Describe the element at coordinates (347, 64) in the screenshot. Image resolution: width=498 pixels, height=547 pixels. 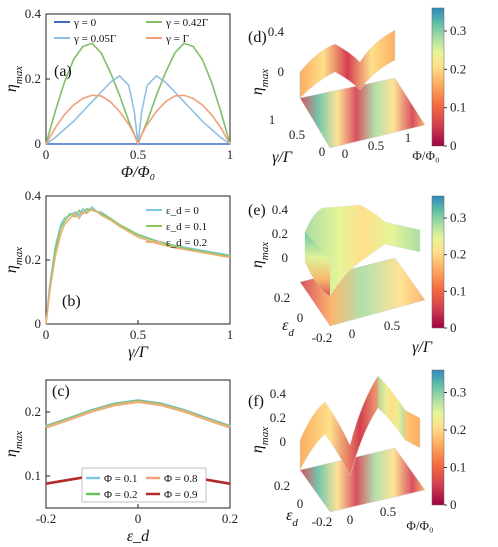
I see `surface` at that location.